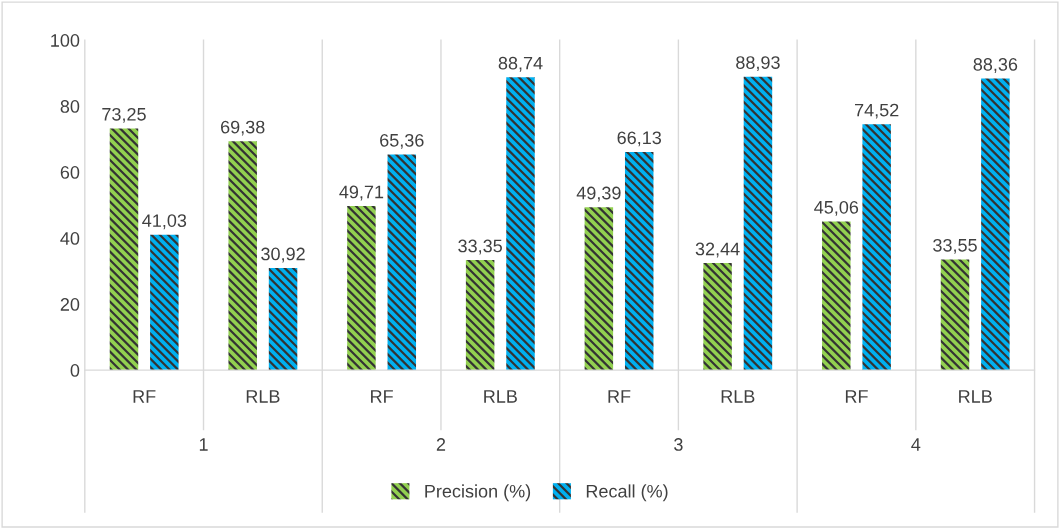 The width and height of the screenshot is (1060, 528). What do you see at coordinates (441, 444) in the screenshot?
I see `text: 2` at bounding box center [441, 444].